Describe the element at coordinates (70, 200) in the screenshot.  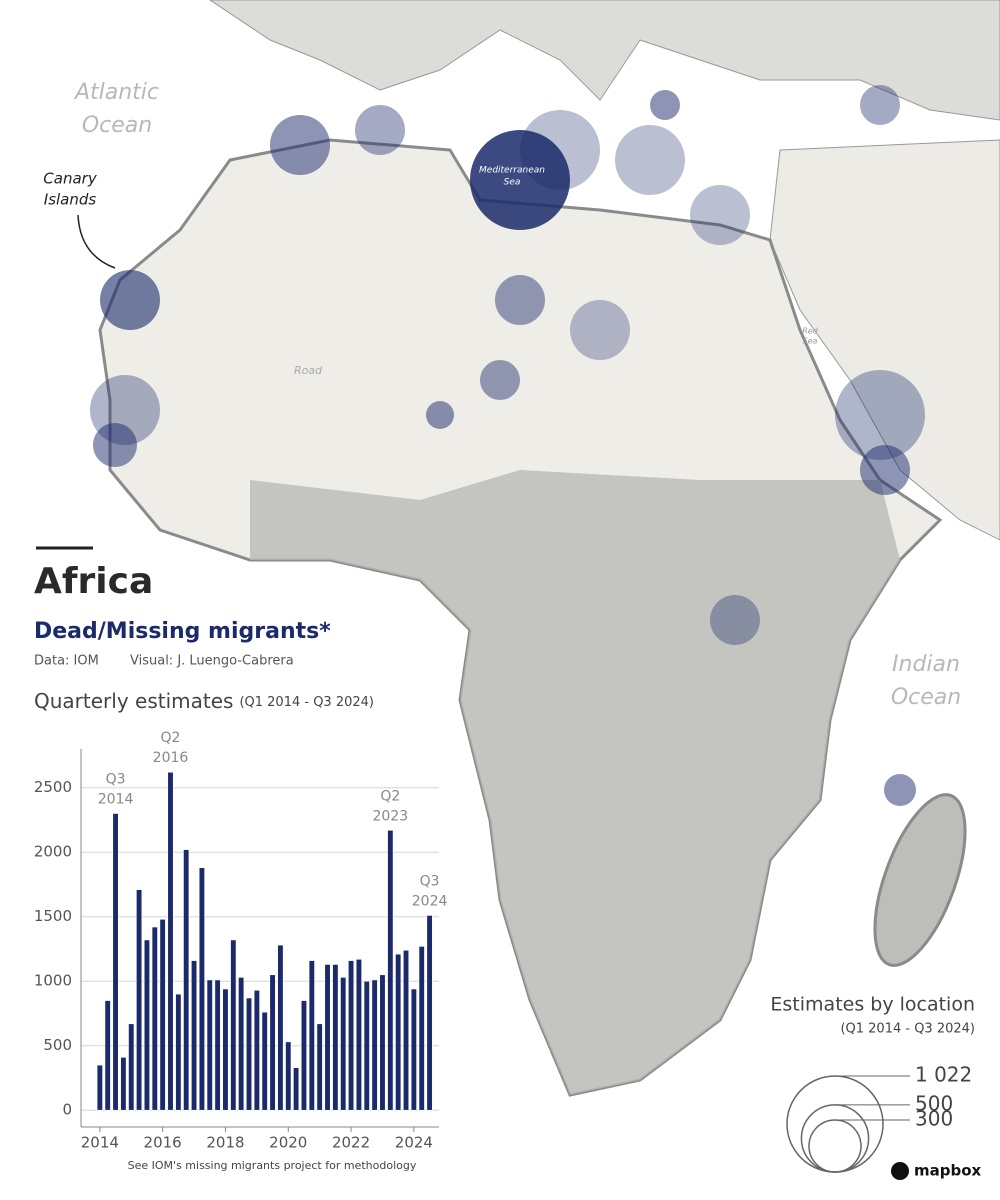
I see `place-label: Islands` at that location.